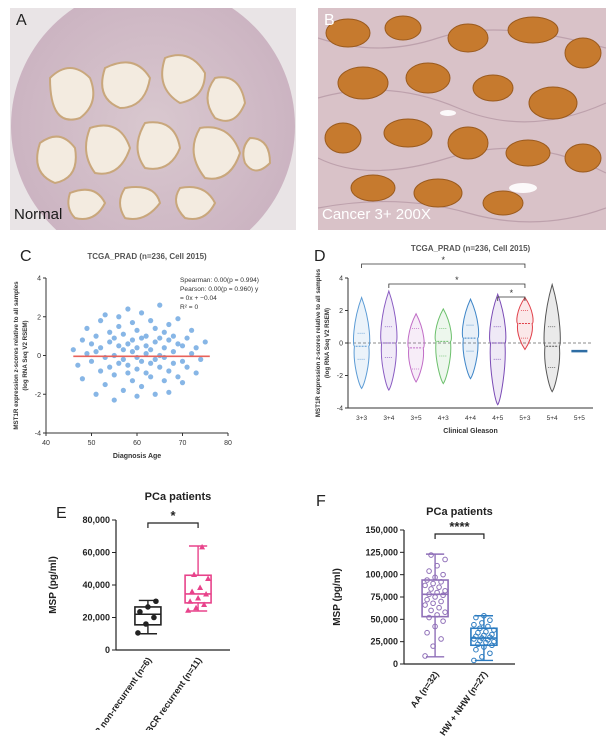 Image resolution: width=616 pixels, height=750 pixels. Describe the element at coordinates (321, 501) in the screenshot. I see `panel-letter-f: F` at that location.